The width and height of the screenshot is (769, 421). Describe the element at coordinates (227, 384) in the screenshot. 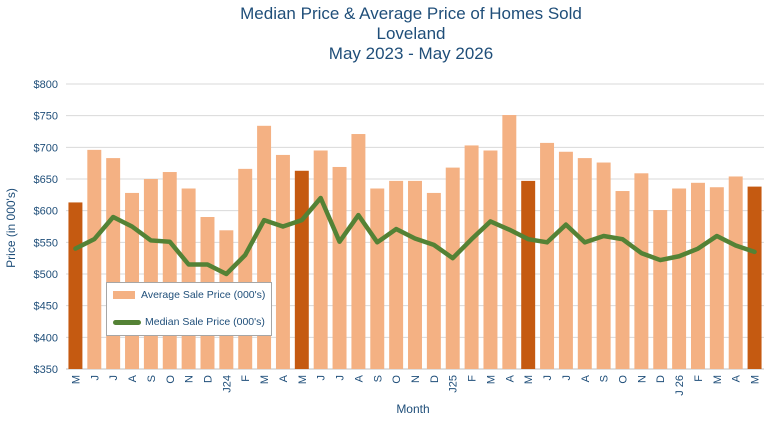

I see `x-tick-label: J24` at that location.